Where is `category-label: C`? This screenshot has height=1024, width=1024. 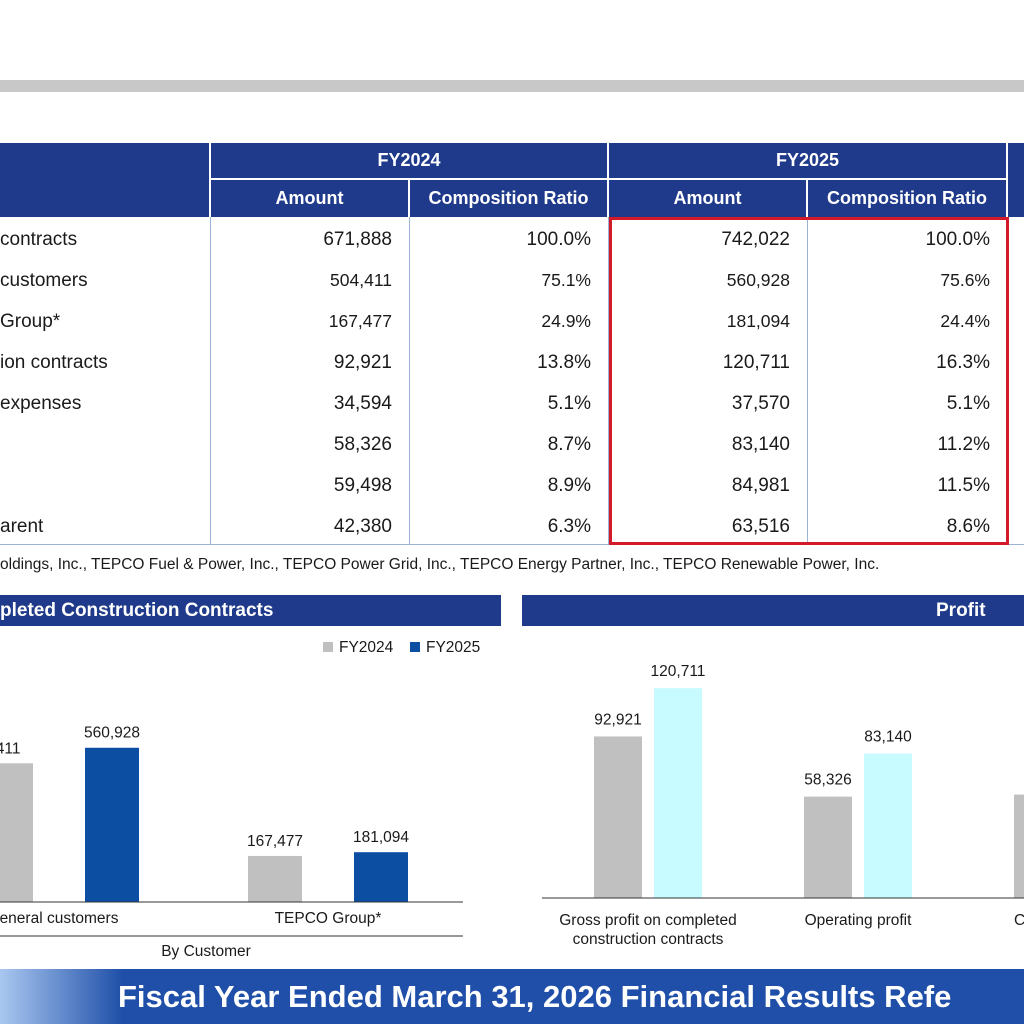 category-label: C is located at coordinates (1019, 920).